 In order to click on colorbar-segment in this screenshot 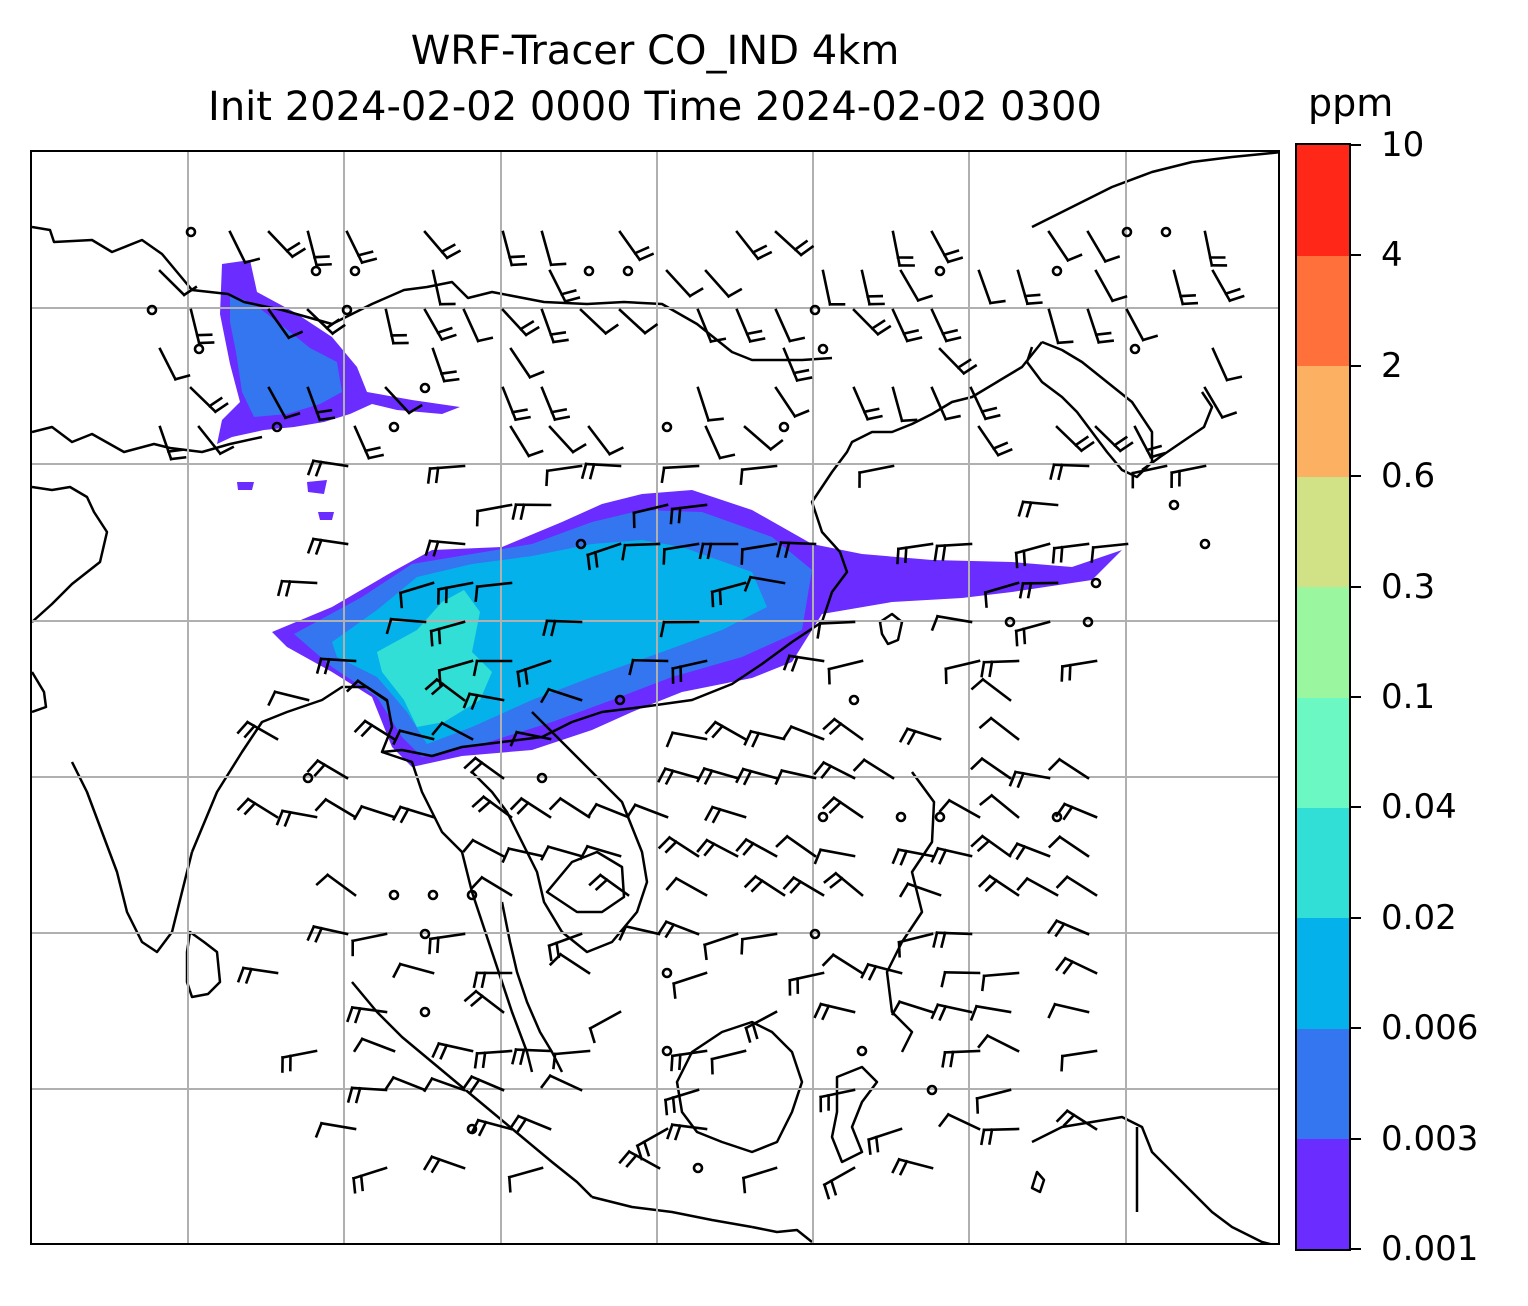, I will do `click(1323, 532)`.